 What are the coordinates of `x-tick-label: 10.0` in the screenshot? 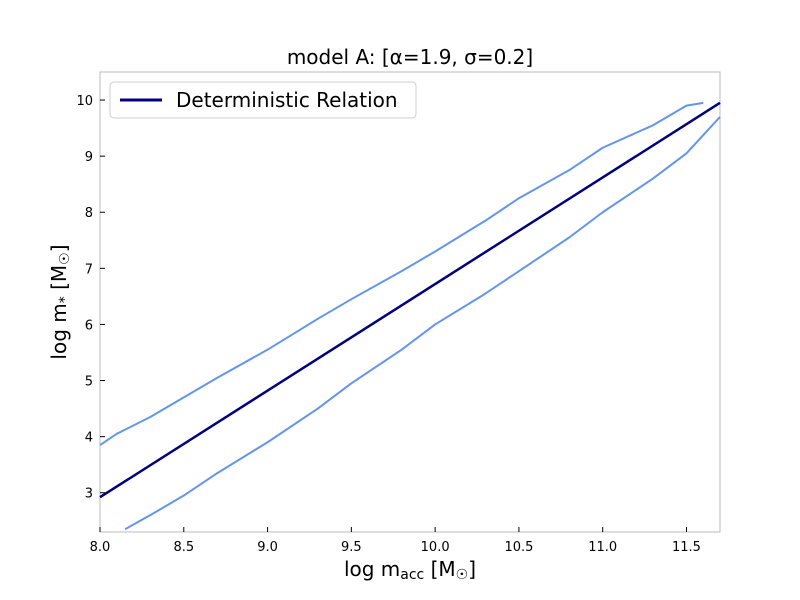 It's located at (435, 547).